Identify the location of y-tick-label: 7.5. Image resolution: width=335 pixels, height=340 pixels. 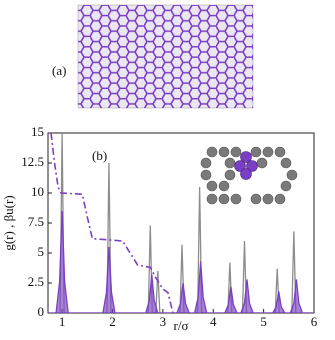
(36, 221).